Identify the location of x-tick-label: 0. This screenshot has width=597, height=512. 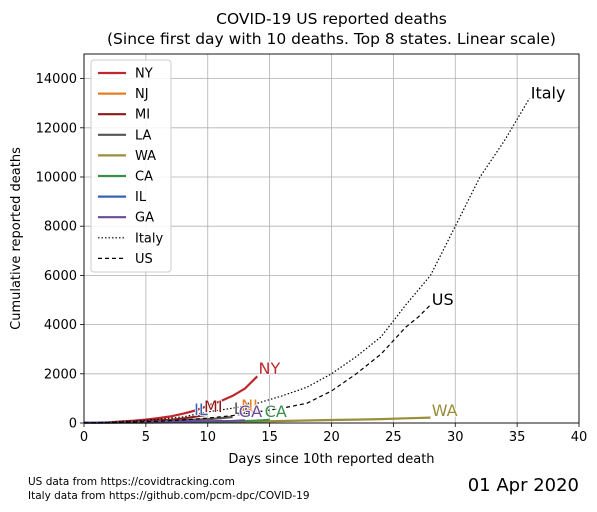
(84, 437).